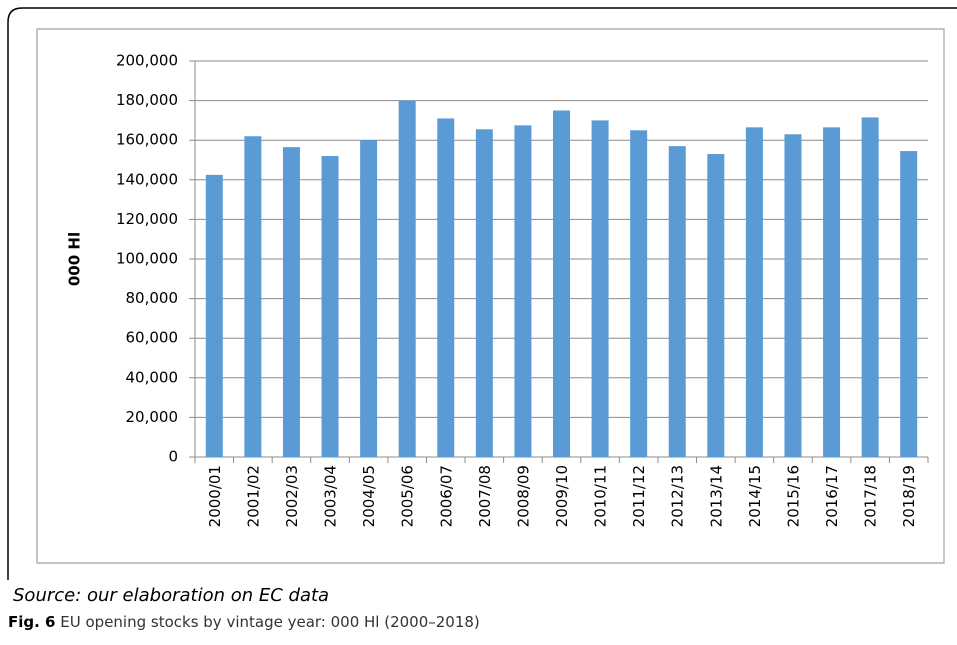 The height and width of the screenshot is (645, 957). Describe the element at coordinates (147, 179) in the screenshot. I see `y-tick-label: 140,000` at that location.